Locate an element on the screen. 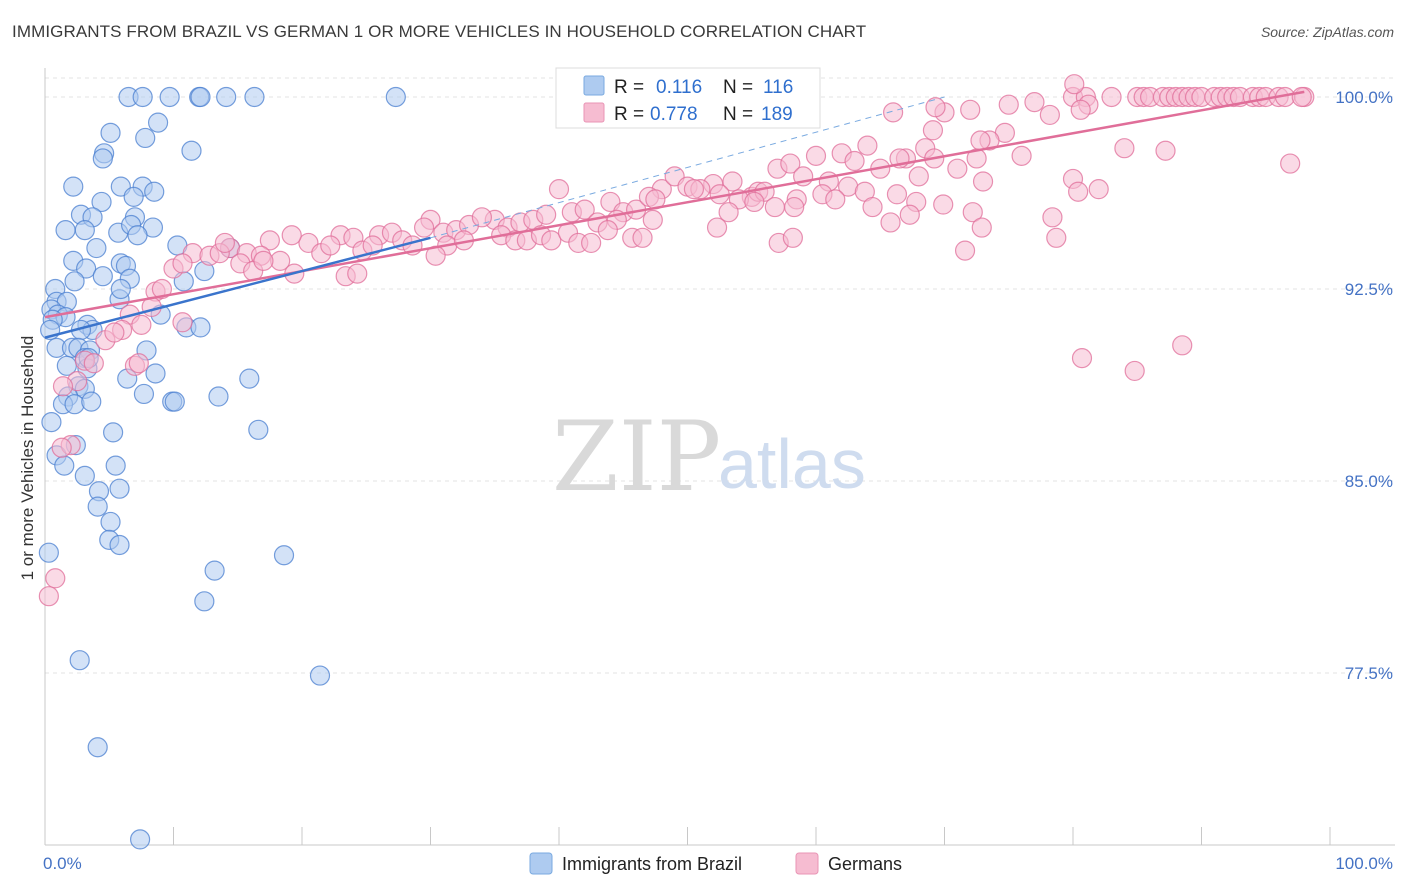 The image size is (1406, 892). x-tick-labels: 0.0% 100.0% is located at coordinates (718, 863).